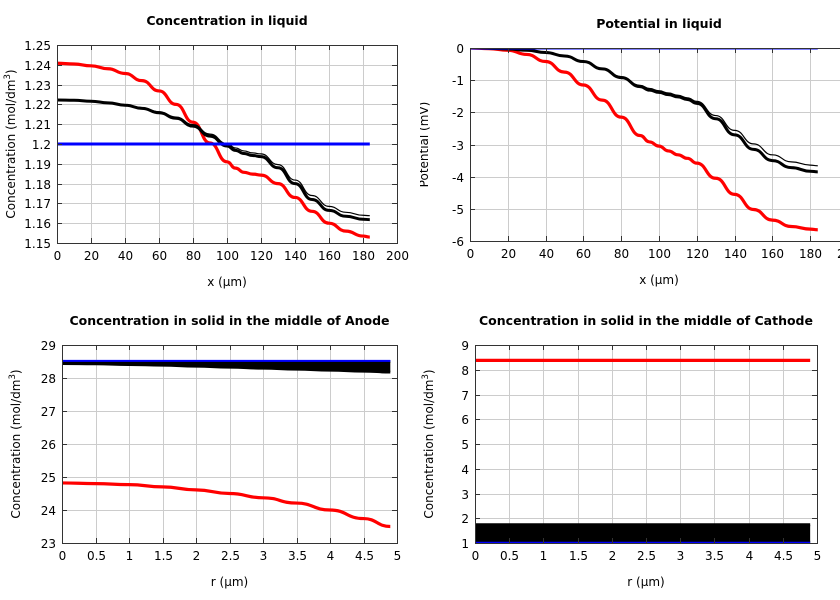 The image size is (840, 600). I want to click on series-black-band-fill, so click(643, 533).